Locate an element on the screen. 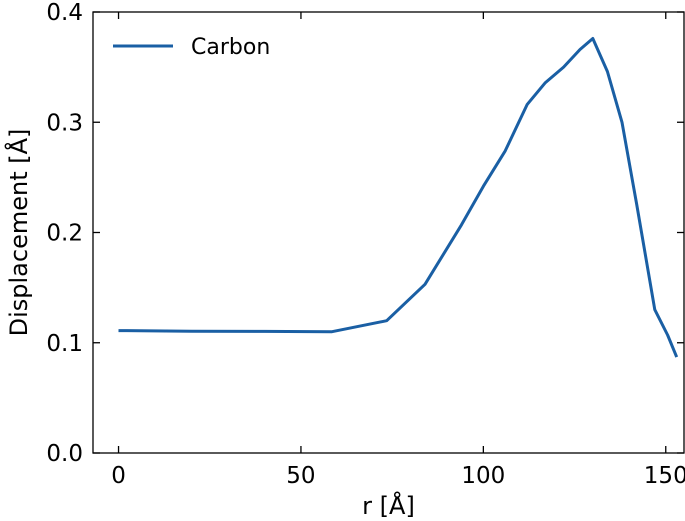 Image resolution: width=685 pixels, height=521 pixels. x-axis-label: r [Å] is located at coordinates (388, 505).